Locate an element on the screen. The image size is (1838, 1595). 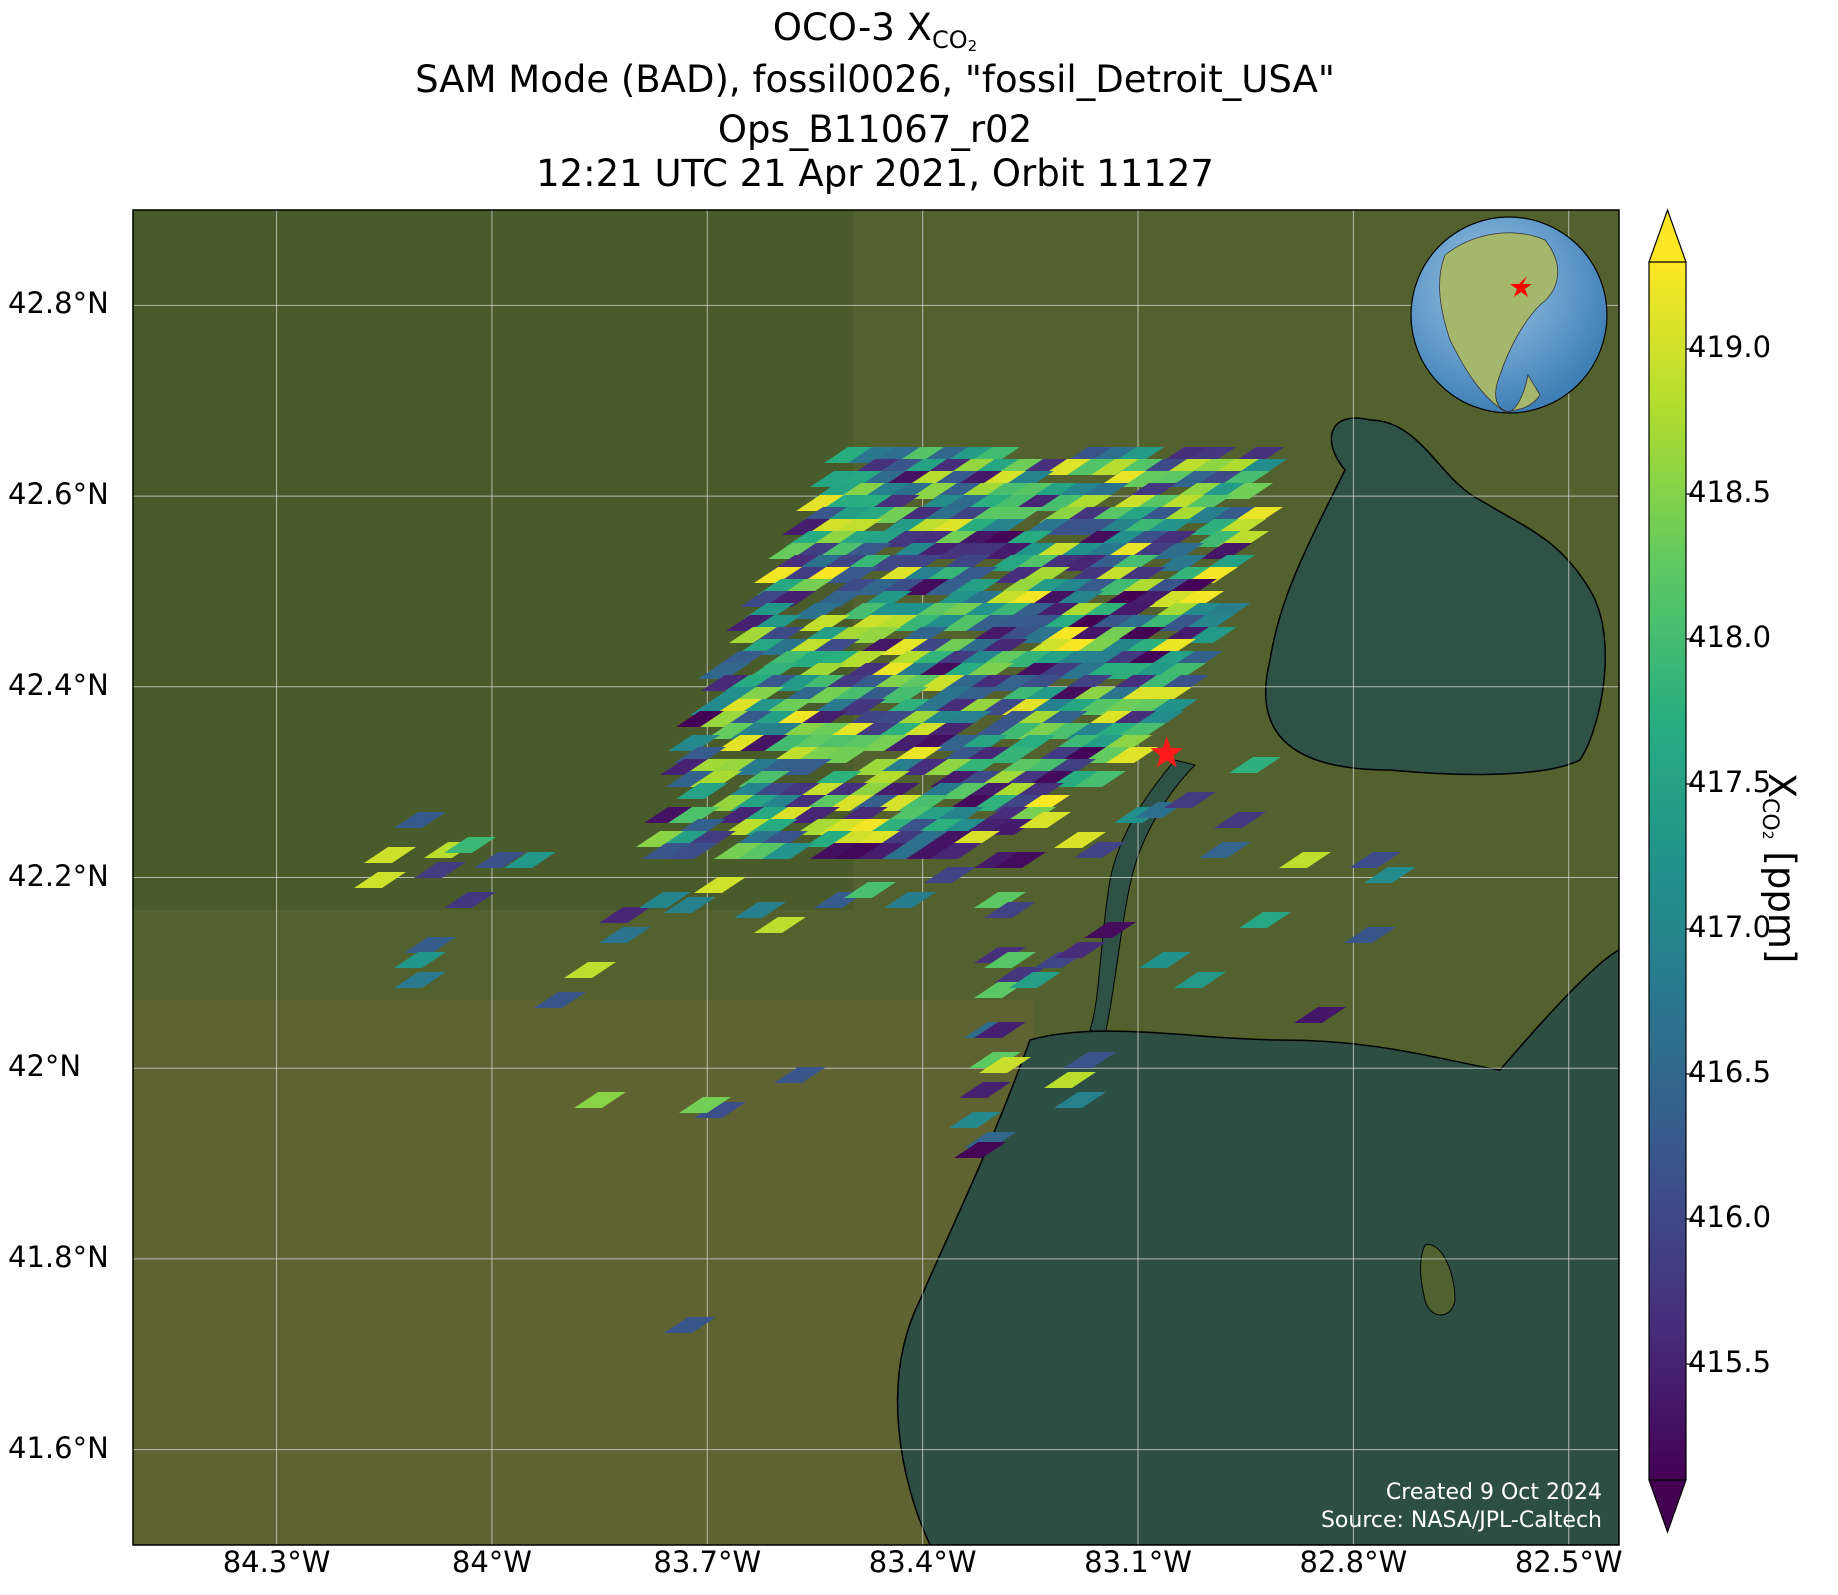
colorbar is located at coordinates (1671, 871).